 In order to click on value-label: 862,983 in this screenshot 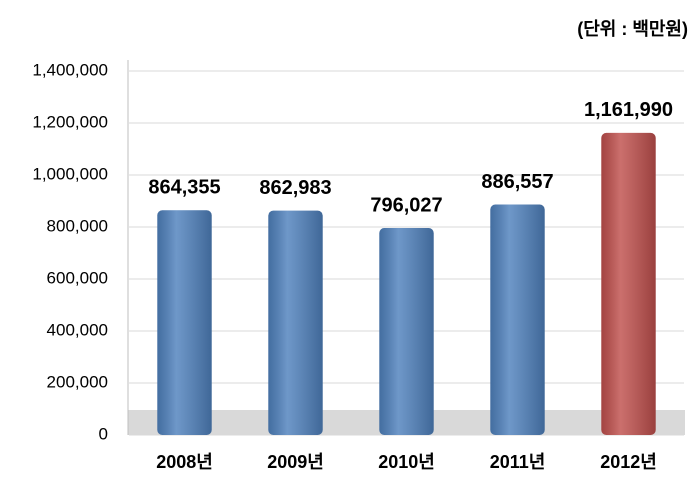, I will do `click(295, 188)`.